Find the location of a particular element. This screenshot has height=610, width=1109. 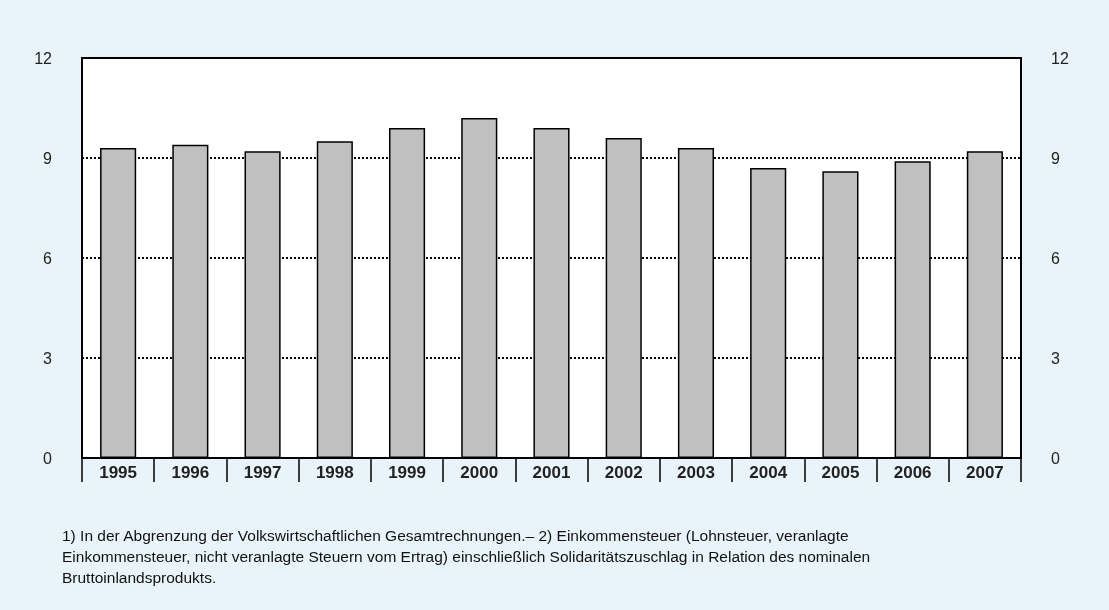

x-tick-label: 2000 is located at coordinates (479, 472).